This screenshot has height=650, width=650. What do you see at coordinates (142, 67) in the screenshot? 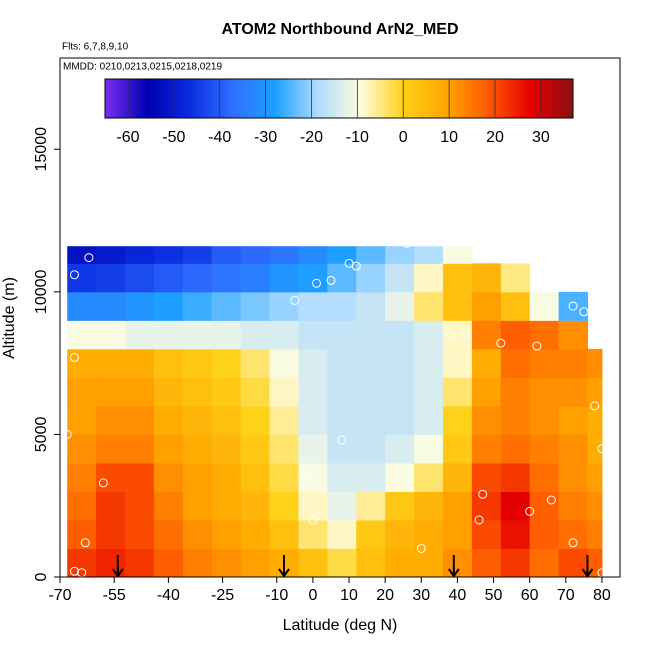
I see `annotation: MMDD: 0210,0213,0215,0218,0219` at bounding box center [142, 67].